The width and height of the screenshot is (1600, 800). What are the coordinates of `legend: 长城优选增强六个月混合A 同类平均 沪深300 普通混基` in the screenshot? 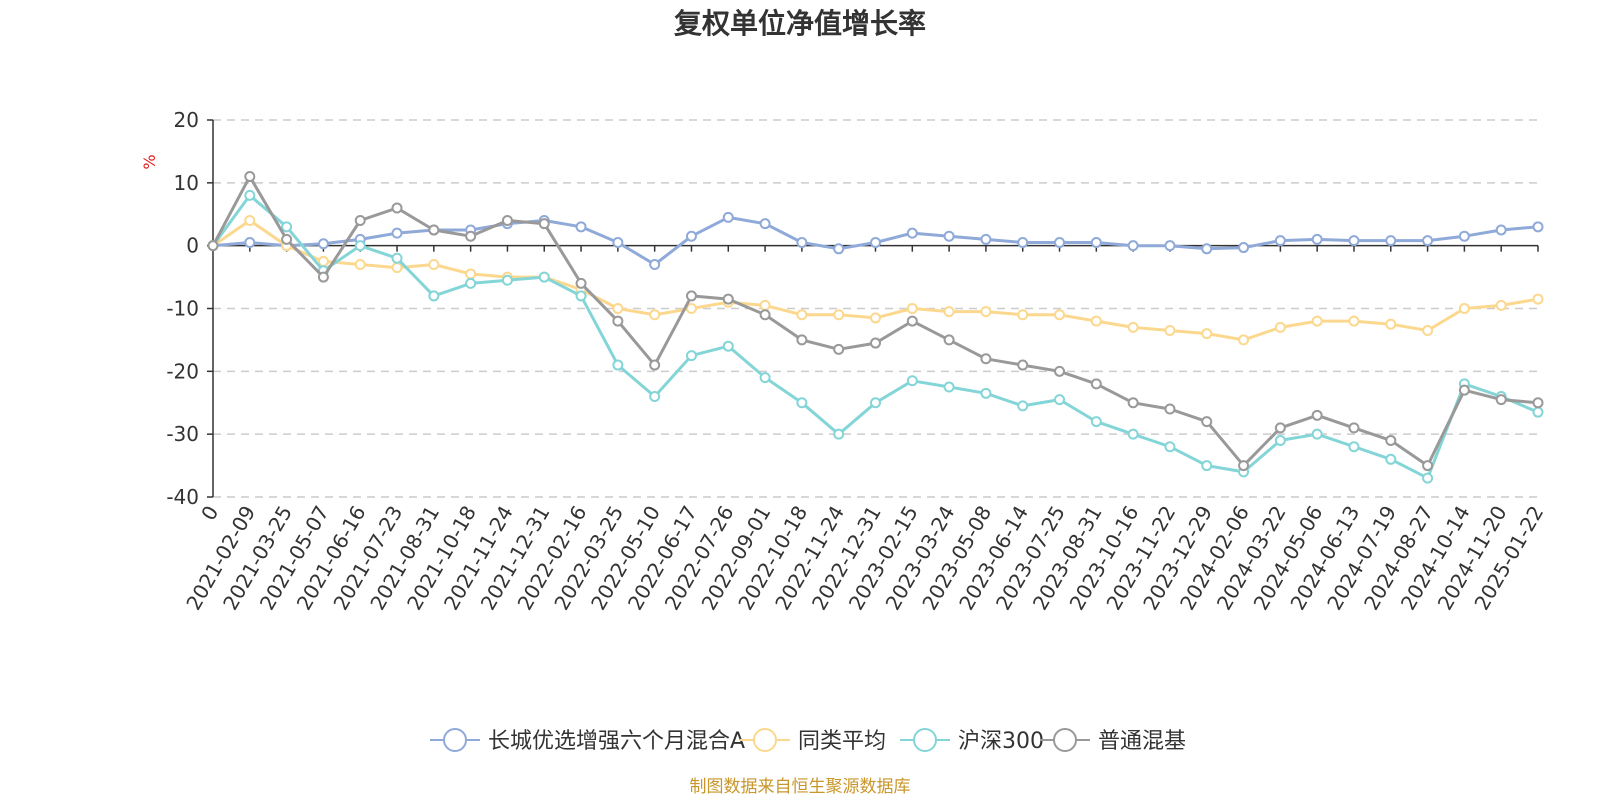 It's located at (808, 741).